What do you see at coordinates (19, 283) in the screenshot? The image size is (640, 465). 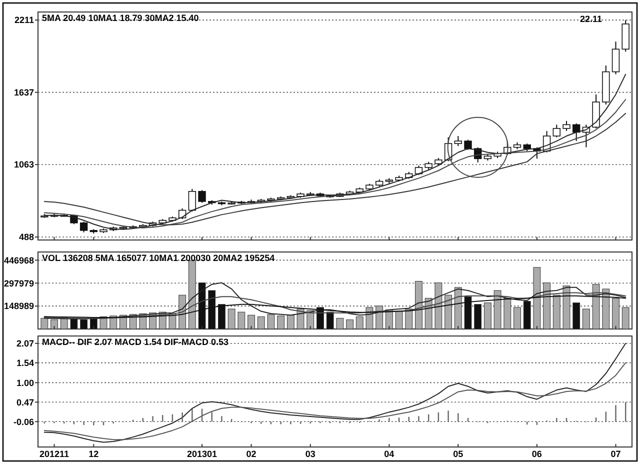 I see `y-tick-label: 297979` at bounding box center [19, 283].